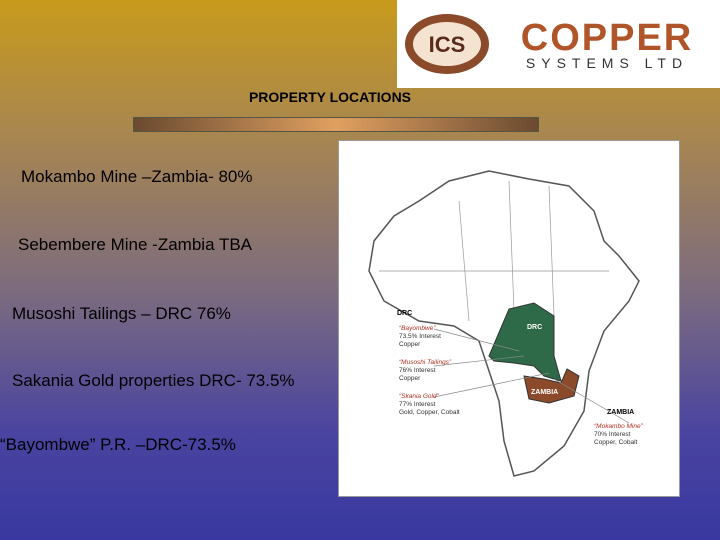 This screenshot has width=720, height=540. I want to click on callout-detail: 70% Interest, so click(612, 434).